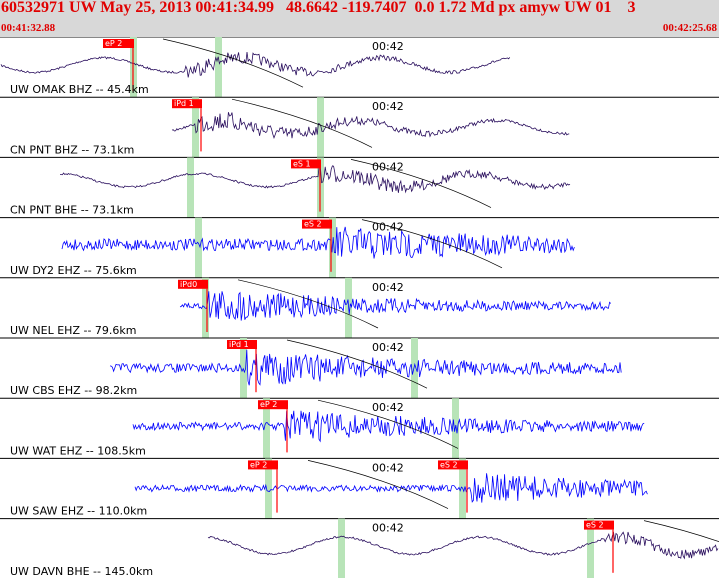  What do you see at coordinates (73, 330) in the screenshot?
I see `station-label: UW NEL EHZ -- 79.6km` at bounding box center [73, 330].